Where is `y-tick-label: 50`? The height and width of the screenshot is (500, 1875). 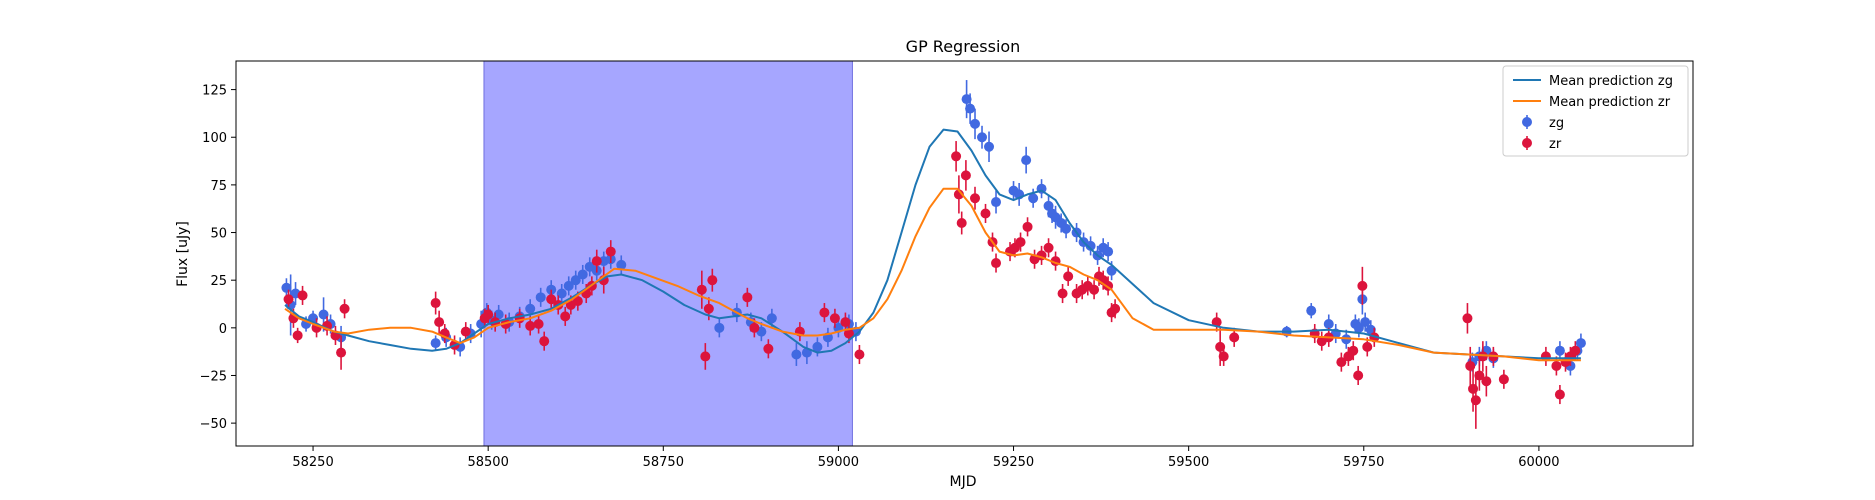 y-tick-label: 50 is located at coordinates (218, 234).